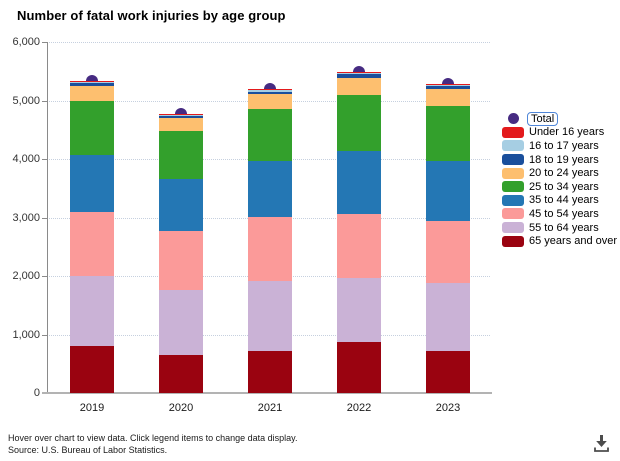 The width and height of the screenshot is (620, 461). I want to click on download-button, so click(601, 443).